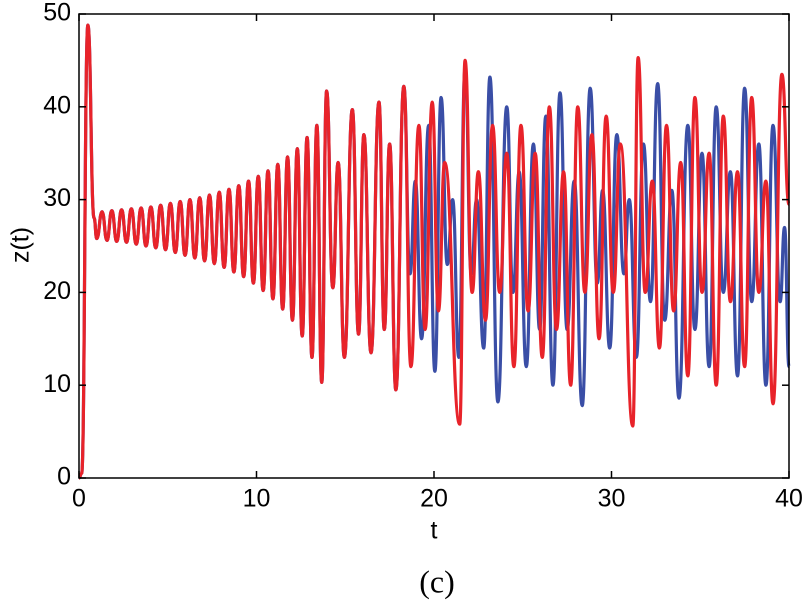  What do you see at coordinates (434, 531) in the screenshot?
I see `x-axis-label: t` at bounding box center [434, 531].